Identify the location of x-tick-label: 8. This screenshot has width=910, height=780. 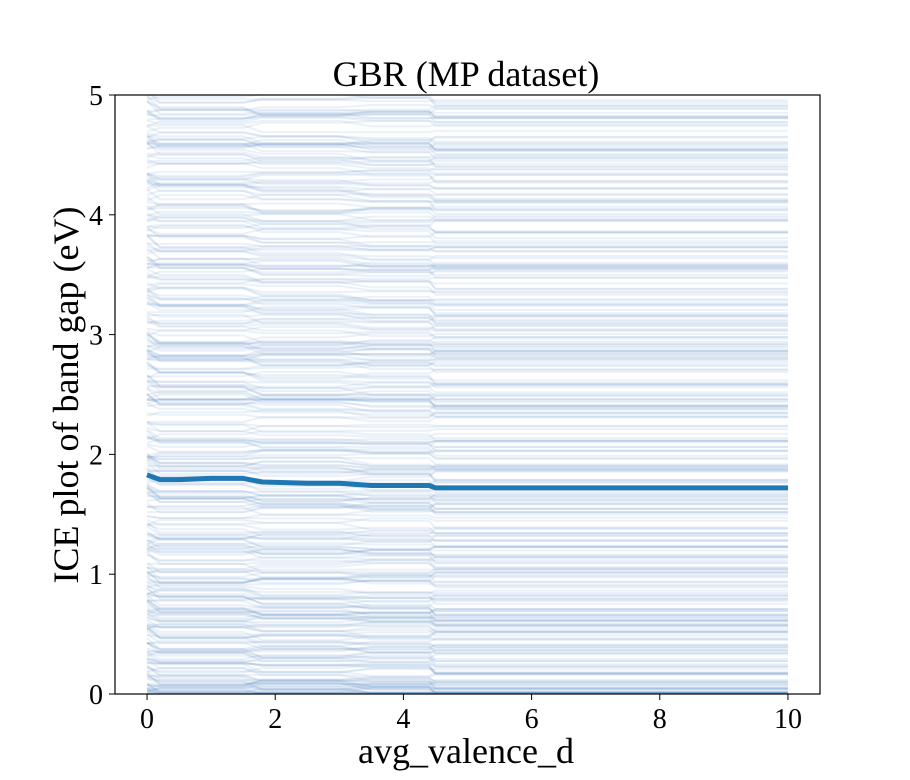
(660, 719).